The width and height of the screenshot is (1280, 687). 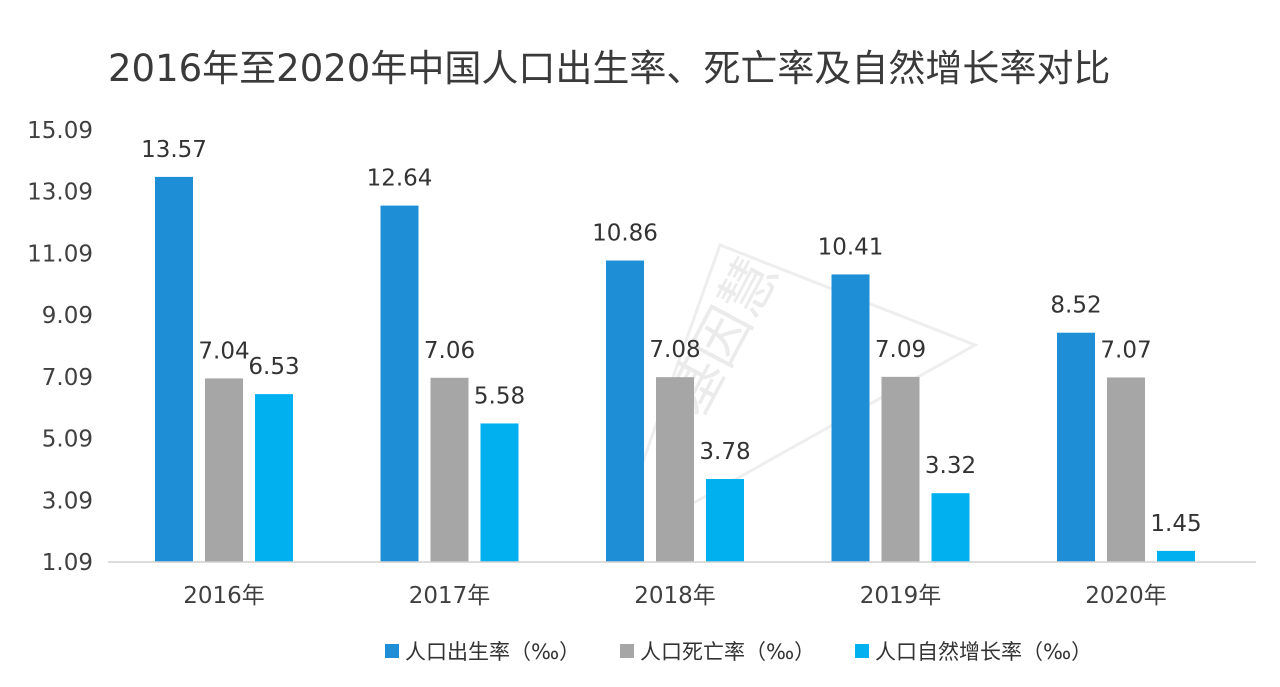 What do you see at coordinates (674, 350) in the screenshot?
I see `data-label: 7.08` at bounding box center [674, 350].